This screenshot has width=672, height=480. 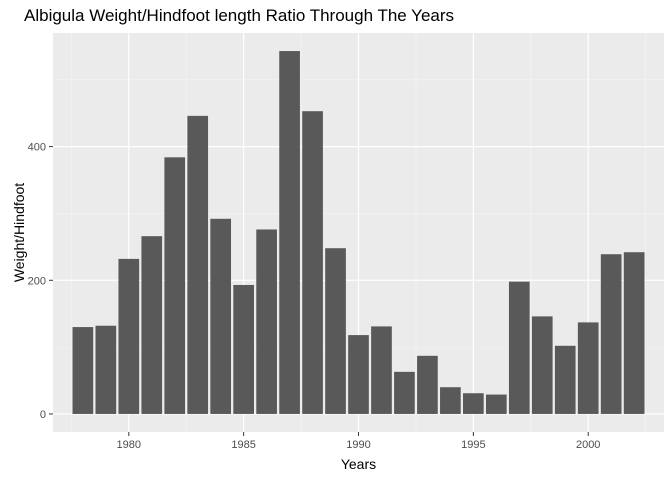 I want to click on x-tick-label: 1990, so click(x=358, y=445).